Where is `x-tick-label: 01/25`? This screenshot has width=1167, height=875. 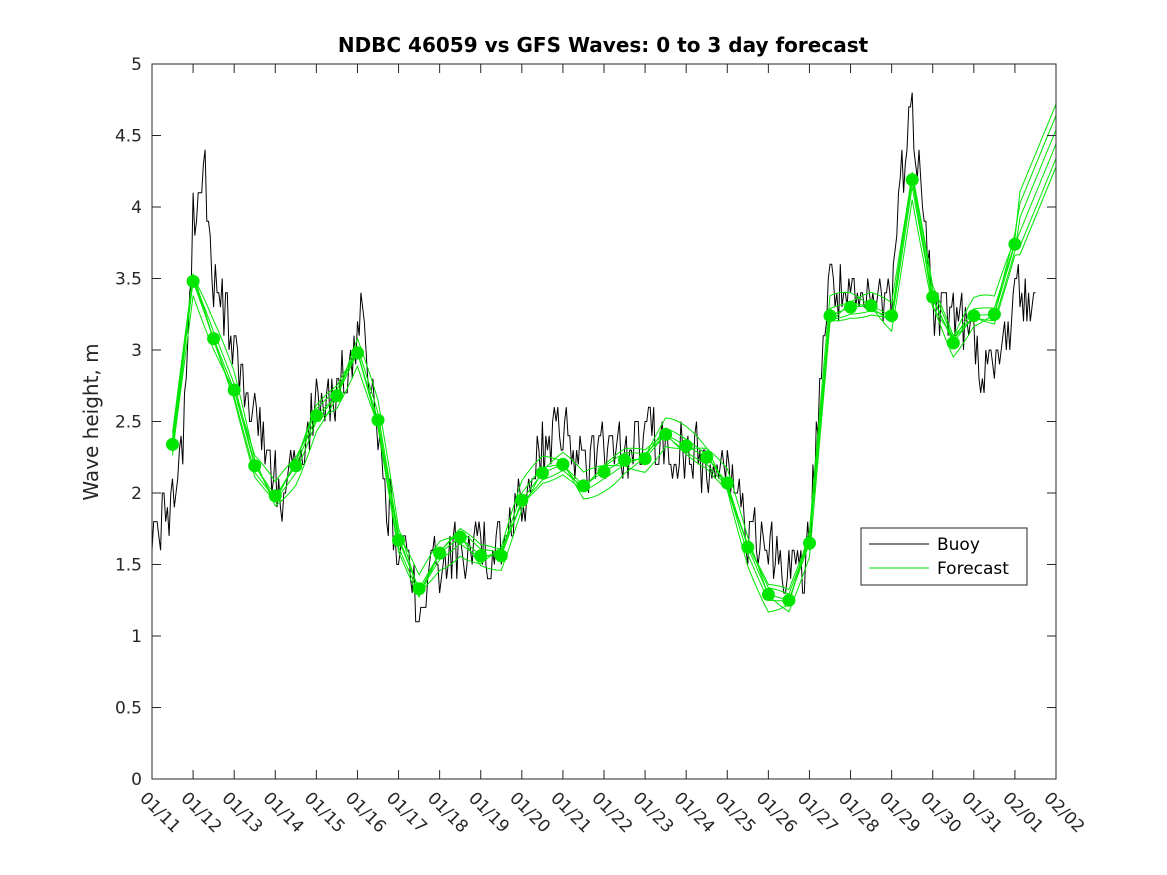 x-tick-label: 01/25 is located at coordinates (735, 812).